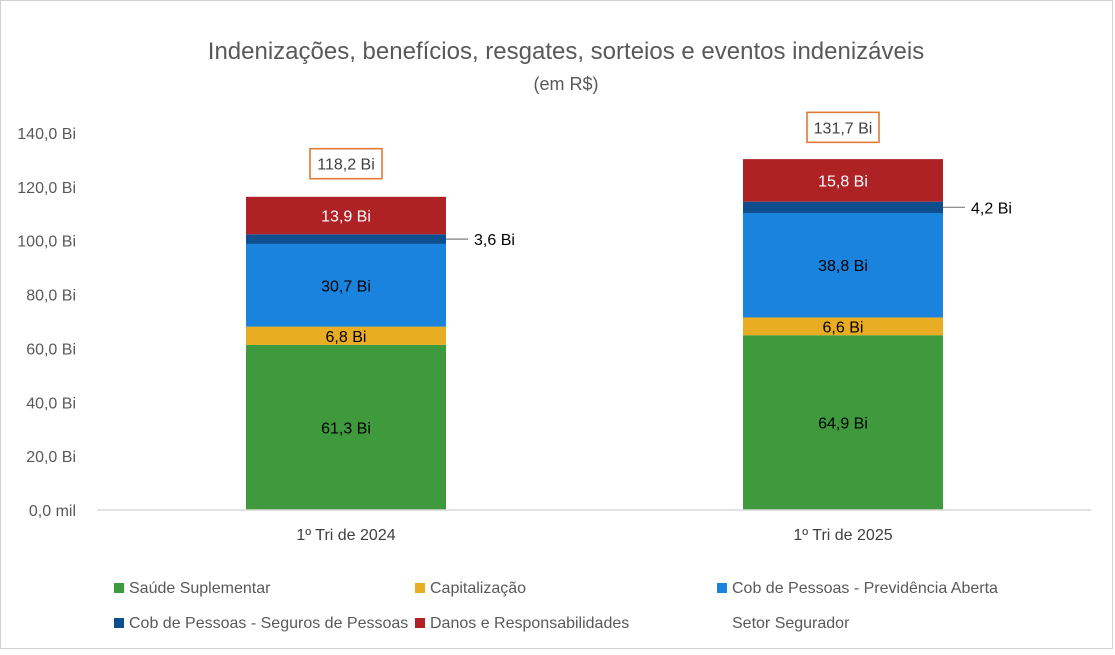 The height and width of the screenshot is (655, 1115). I want to click on chart-subtitle: (em R$), so click(565, 84).